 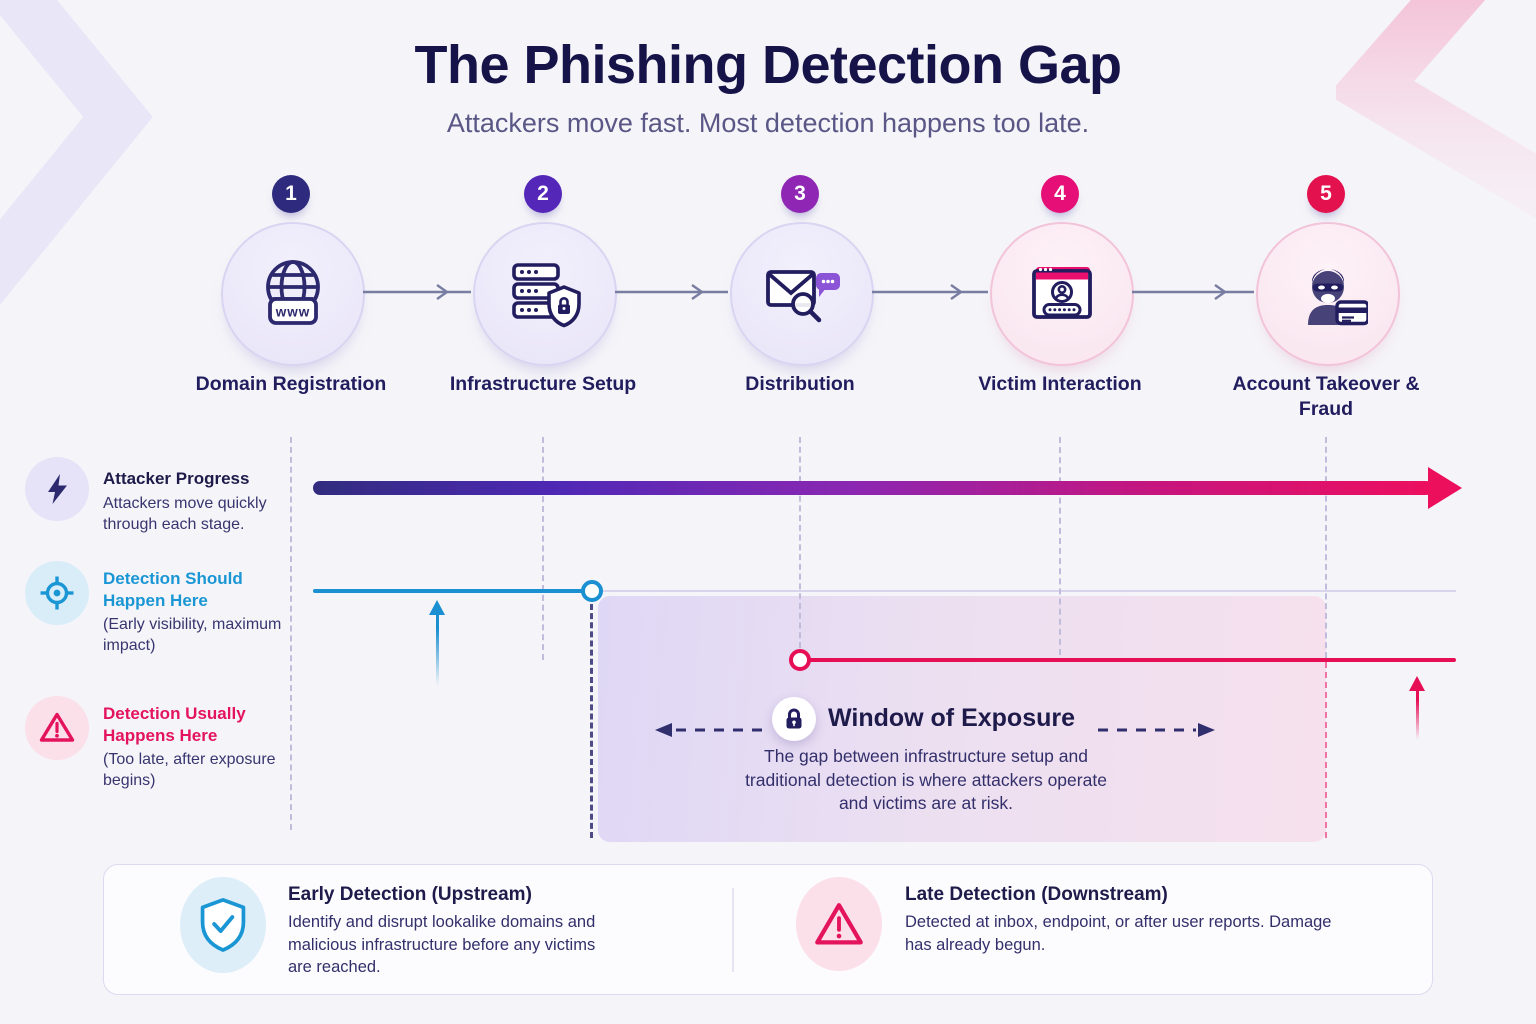 I want to click on stage-circle-distribution, so click(x=802, y=294).